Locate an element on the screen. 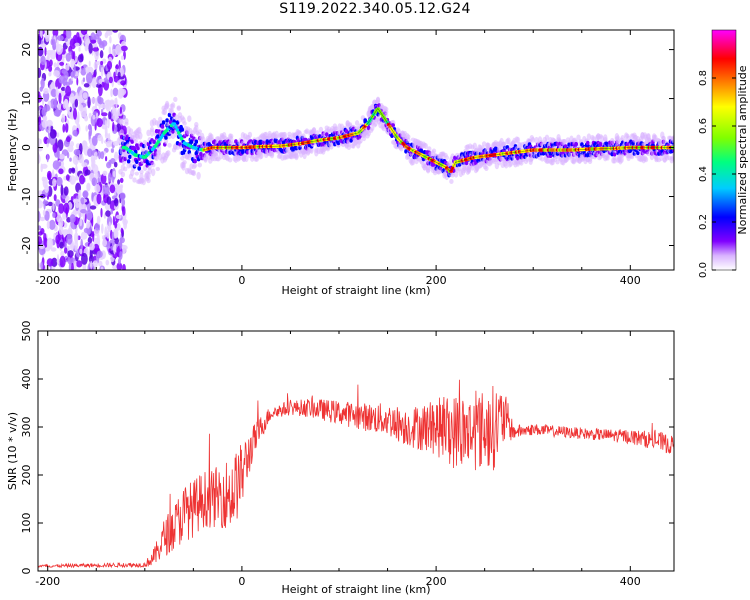 Image resolution: width=750 pixels, height=600 pixels. heatmap-y-axis-label: Frequency (Hz) is located at coordinates (12, 150).